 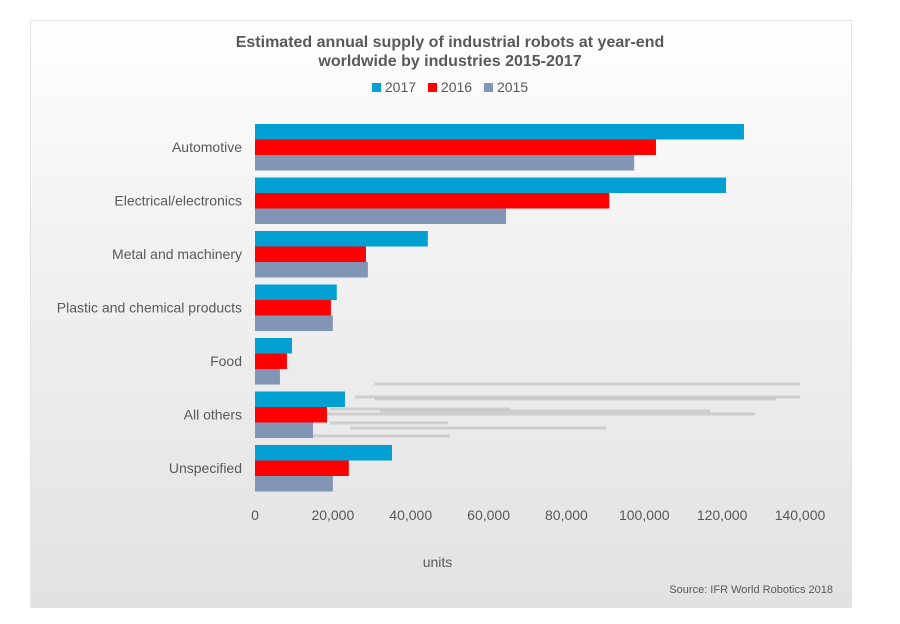 I want to click on category-label: Automotive, so click(x=207, y=147).